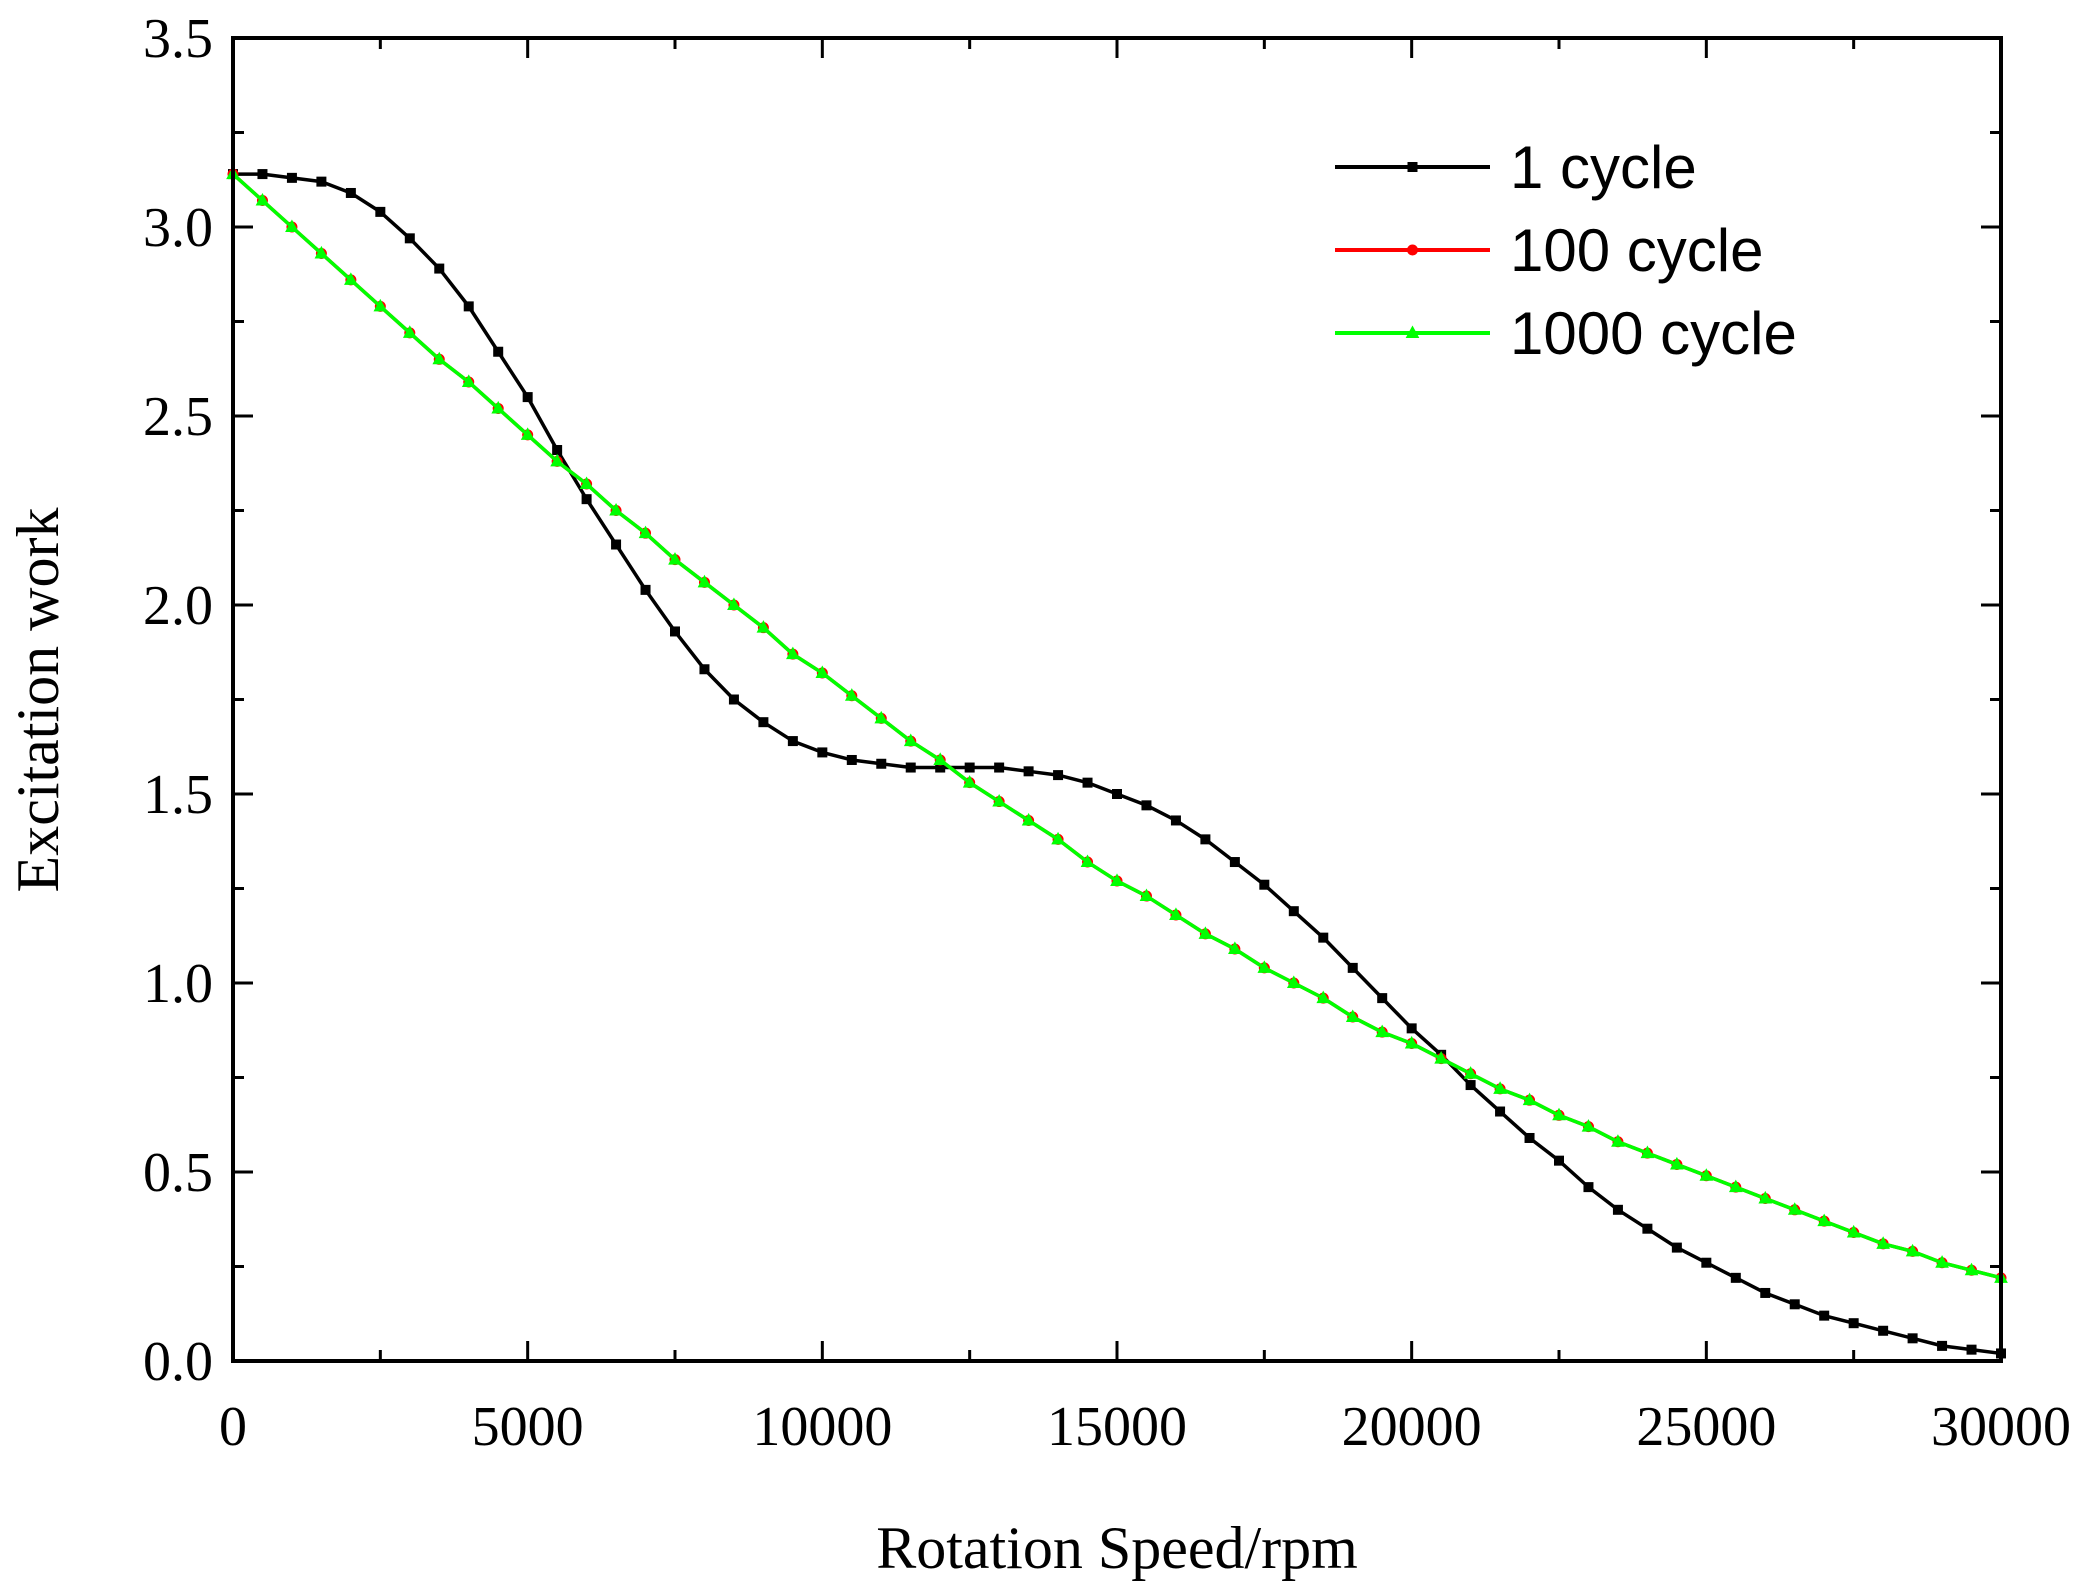 The width and height of the screenshot is (2091, 1595). What do you see at coordinates (1412, 167) in the screenshot?
I see `legend-swatch-marker-1-cycle` at bounding box center [1412, 167].